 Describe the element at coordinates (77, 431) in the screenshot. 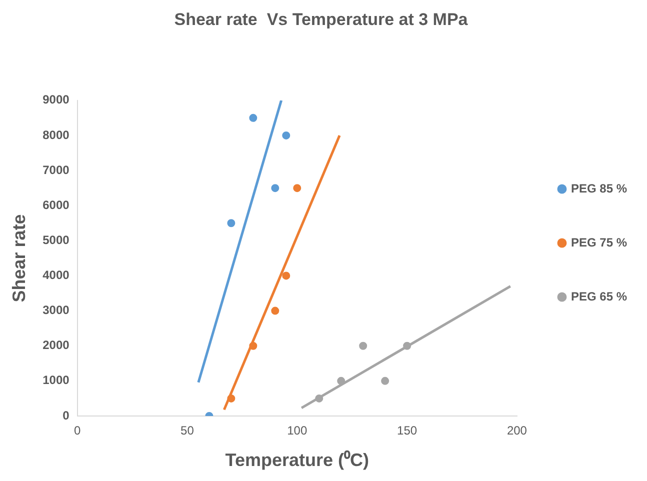

I see `x-tick-label: 0` at that location.